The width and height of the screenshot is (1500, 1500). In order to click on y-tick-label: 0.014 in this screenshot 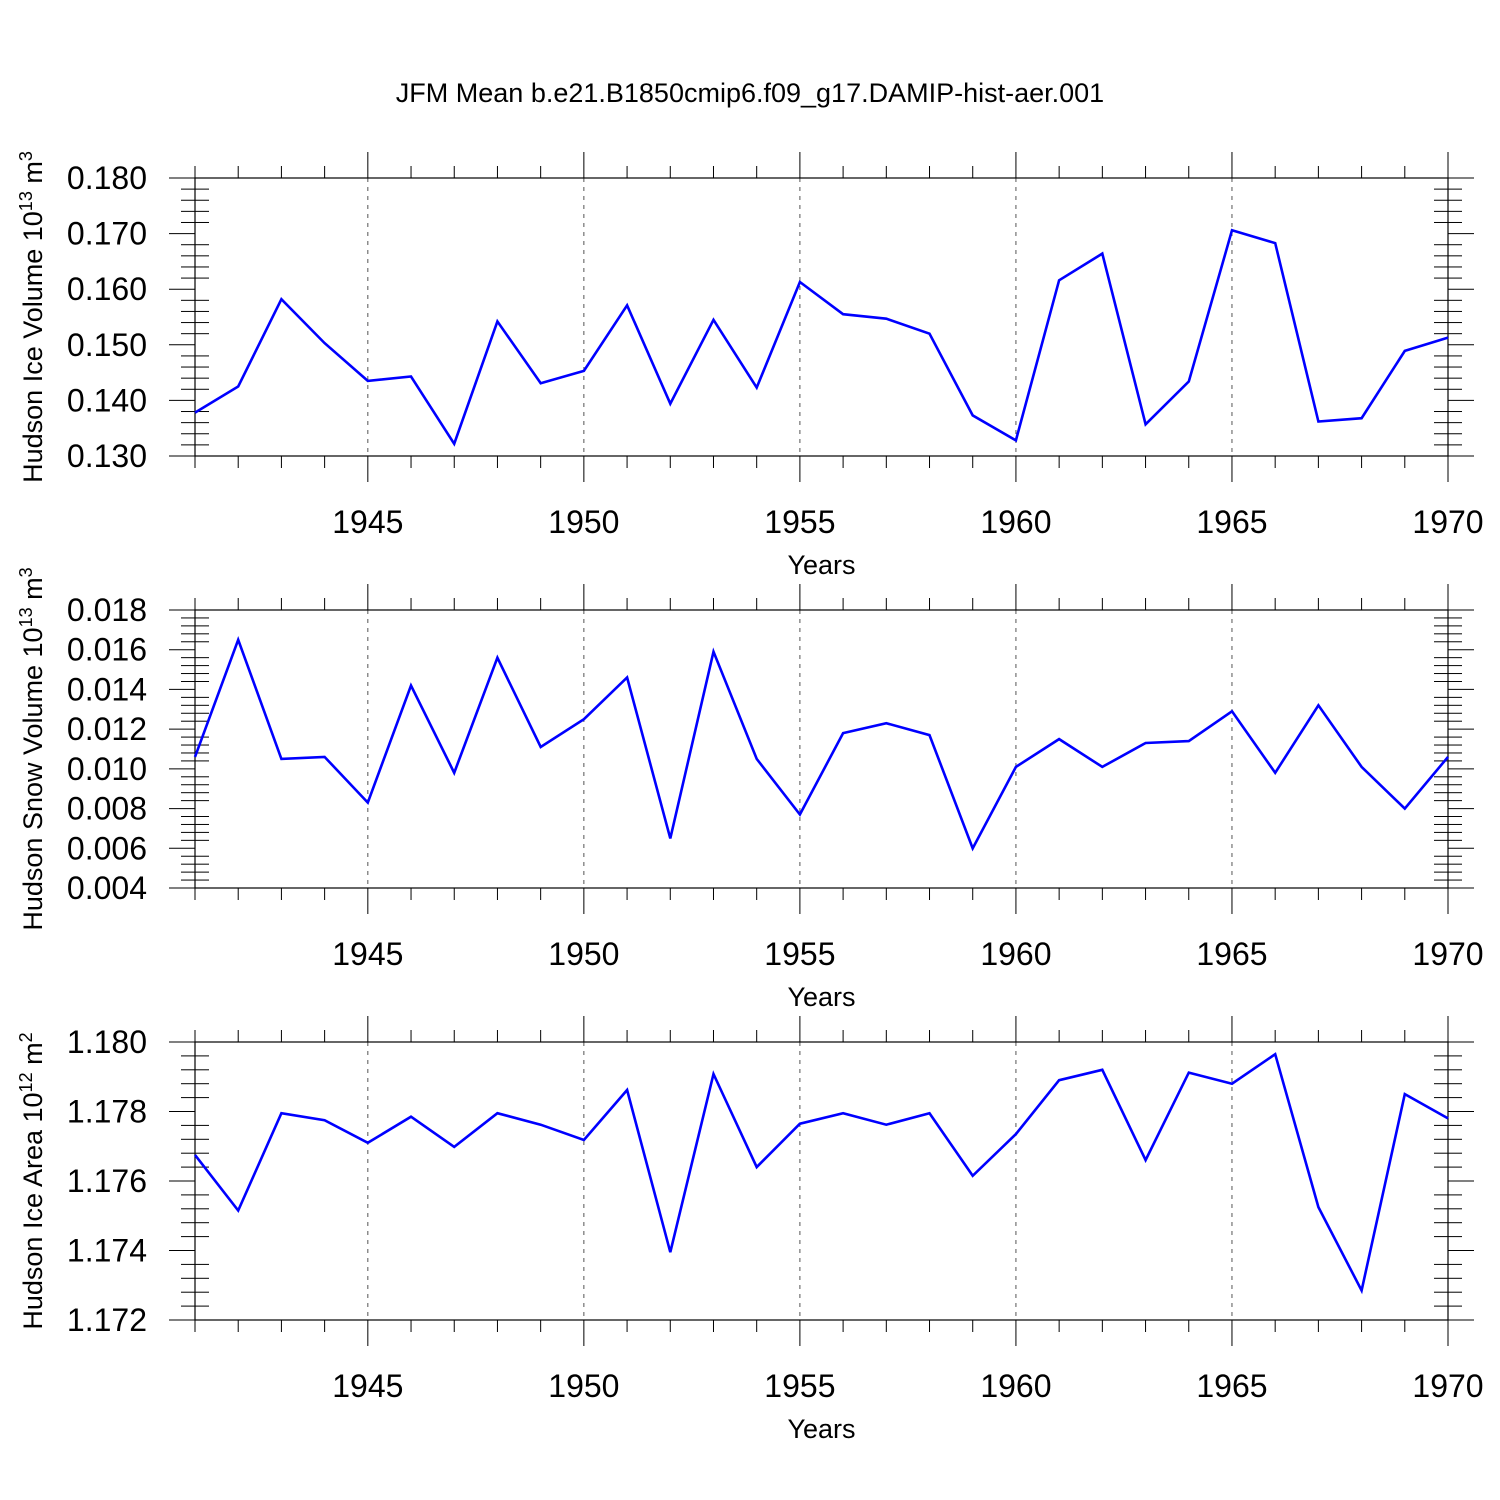, I will do `click(107, 689)`.